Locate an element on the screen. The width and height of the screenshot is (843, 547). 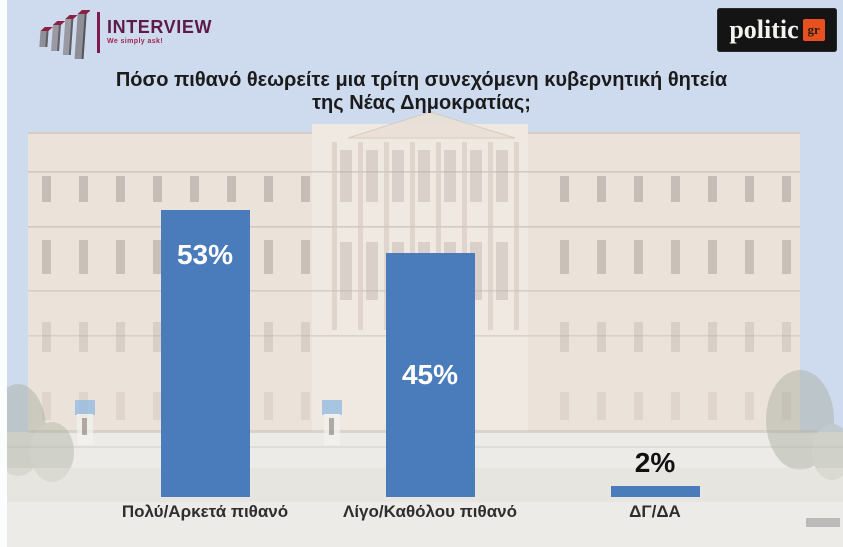
bar-value-label-1: 53% is located at coordinates (205, 254).